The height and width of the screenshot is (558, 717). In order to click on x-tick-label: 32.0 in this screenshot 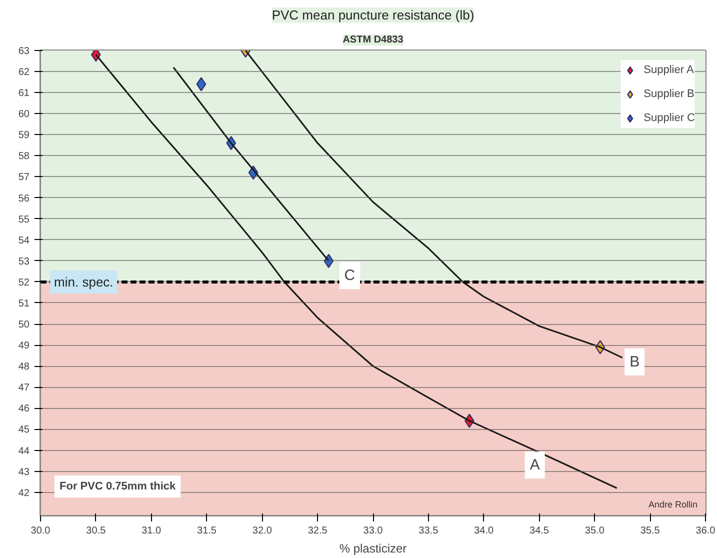, I will do `click(262, 531)`.